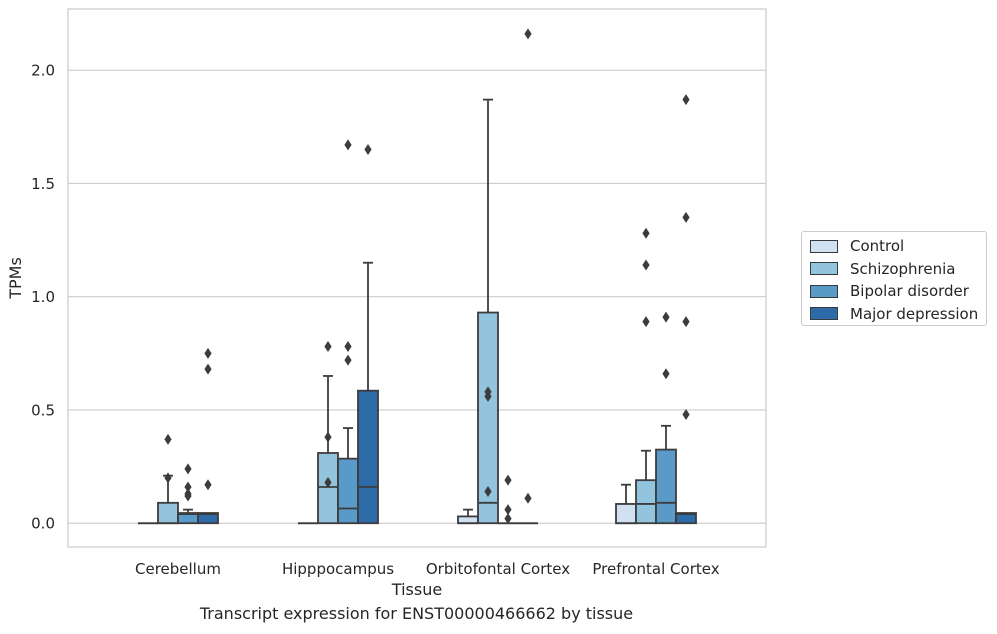 This screenshot has width=997, height=634. Describe the element at coordinates (877, 246) in the screenshot. I see `legend-label: Control` at that location.